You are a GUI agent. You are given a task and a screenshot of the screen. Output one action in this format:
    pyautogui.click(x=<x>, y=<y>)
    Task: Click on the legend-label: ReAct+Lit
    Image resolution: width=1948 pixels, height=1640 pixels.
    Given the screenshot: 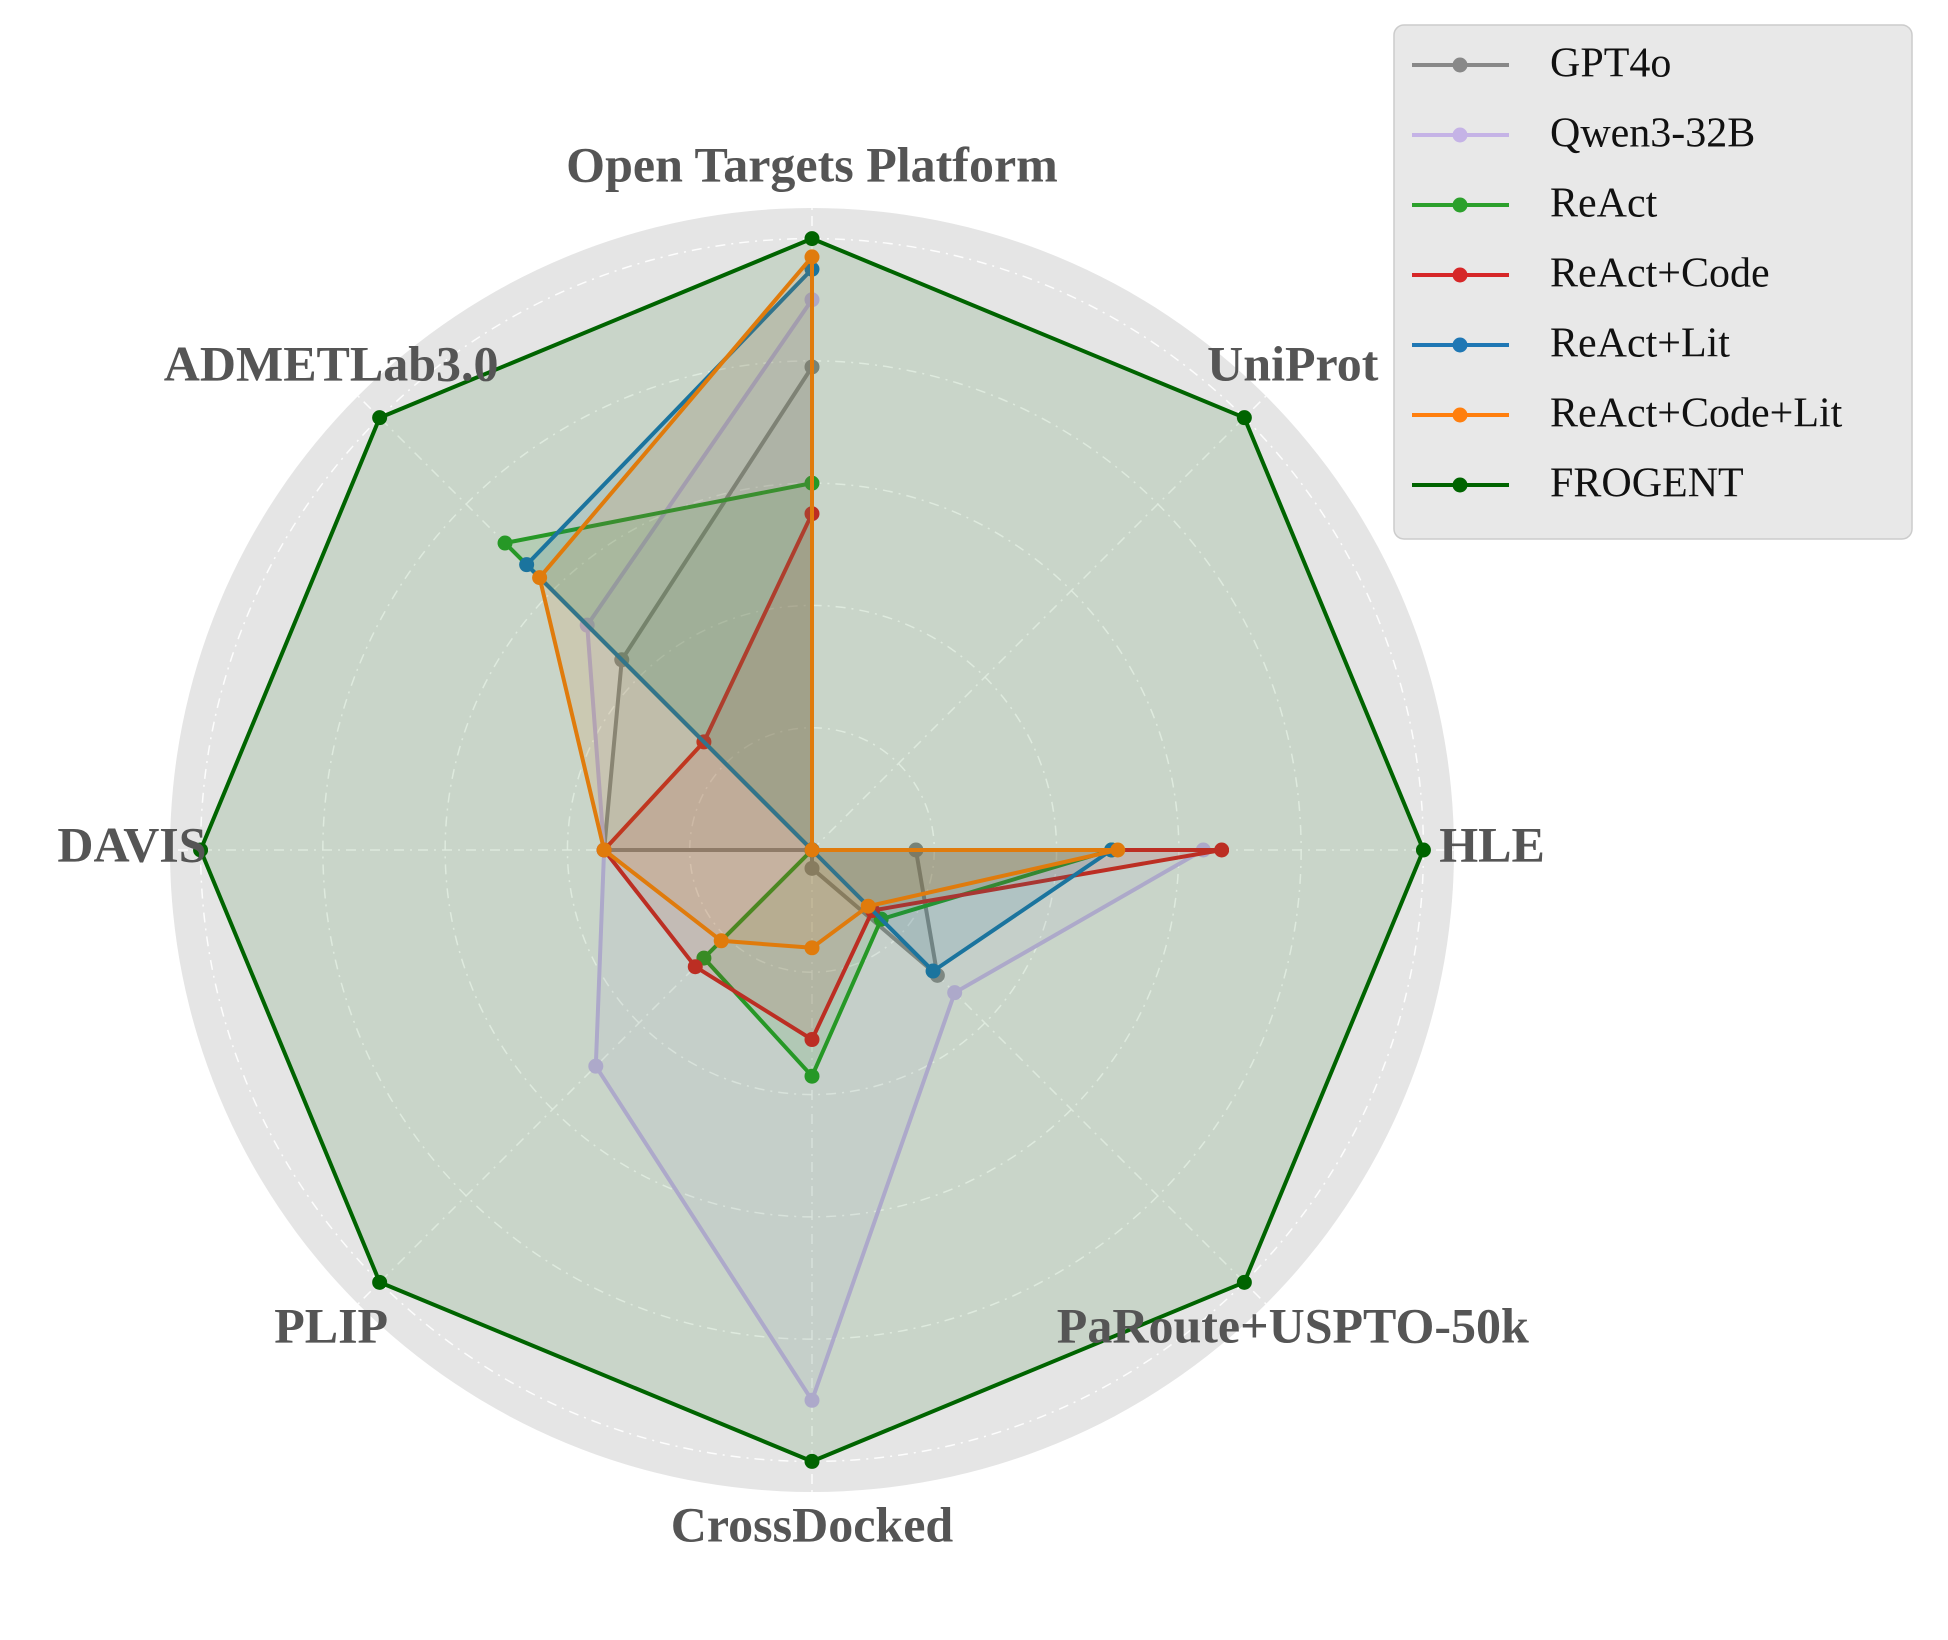 What is the action you would take?
    pyautogui.click(x=1640, y=344)
    